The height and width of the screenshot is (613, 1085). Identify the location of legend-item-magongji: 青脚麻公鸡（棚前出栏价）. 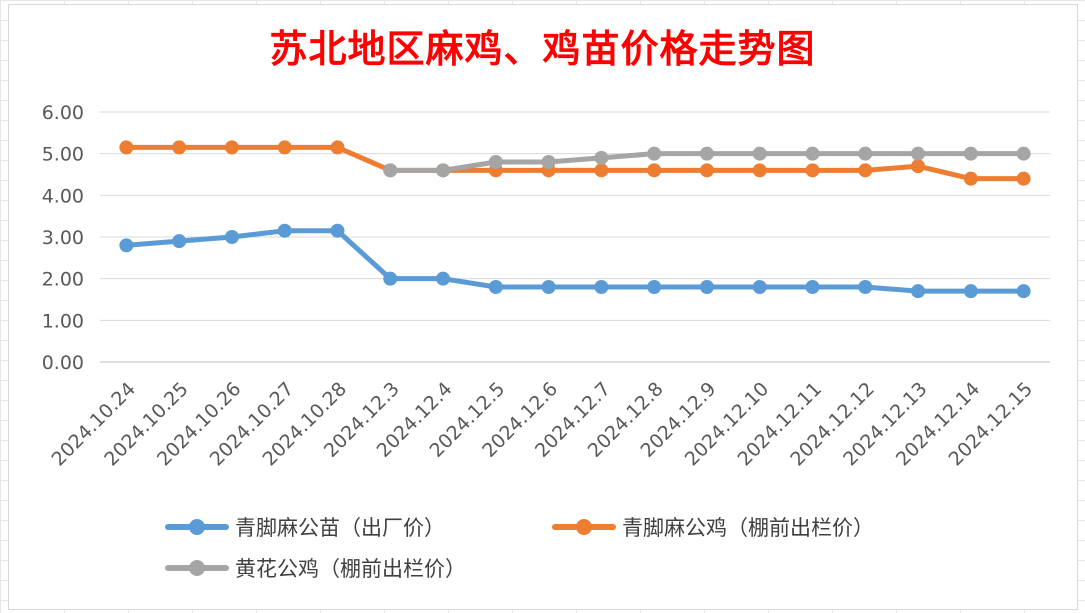
(713, 527).